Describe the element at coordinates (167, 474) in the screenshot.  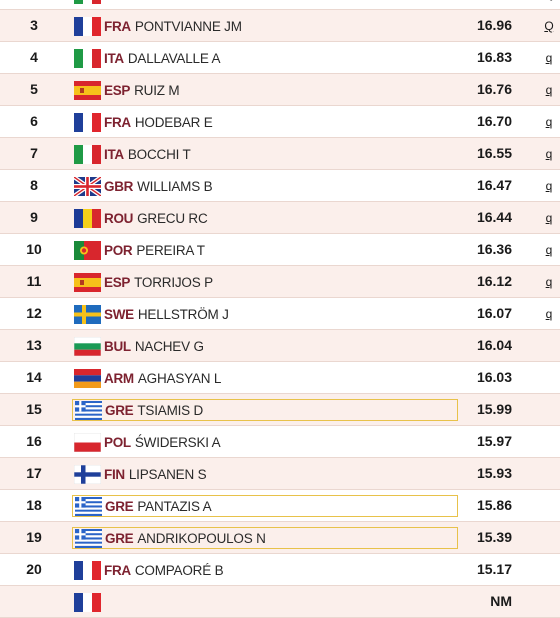
I see `athlete-name: LIPSANEN S` at that location.